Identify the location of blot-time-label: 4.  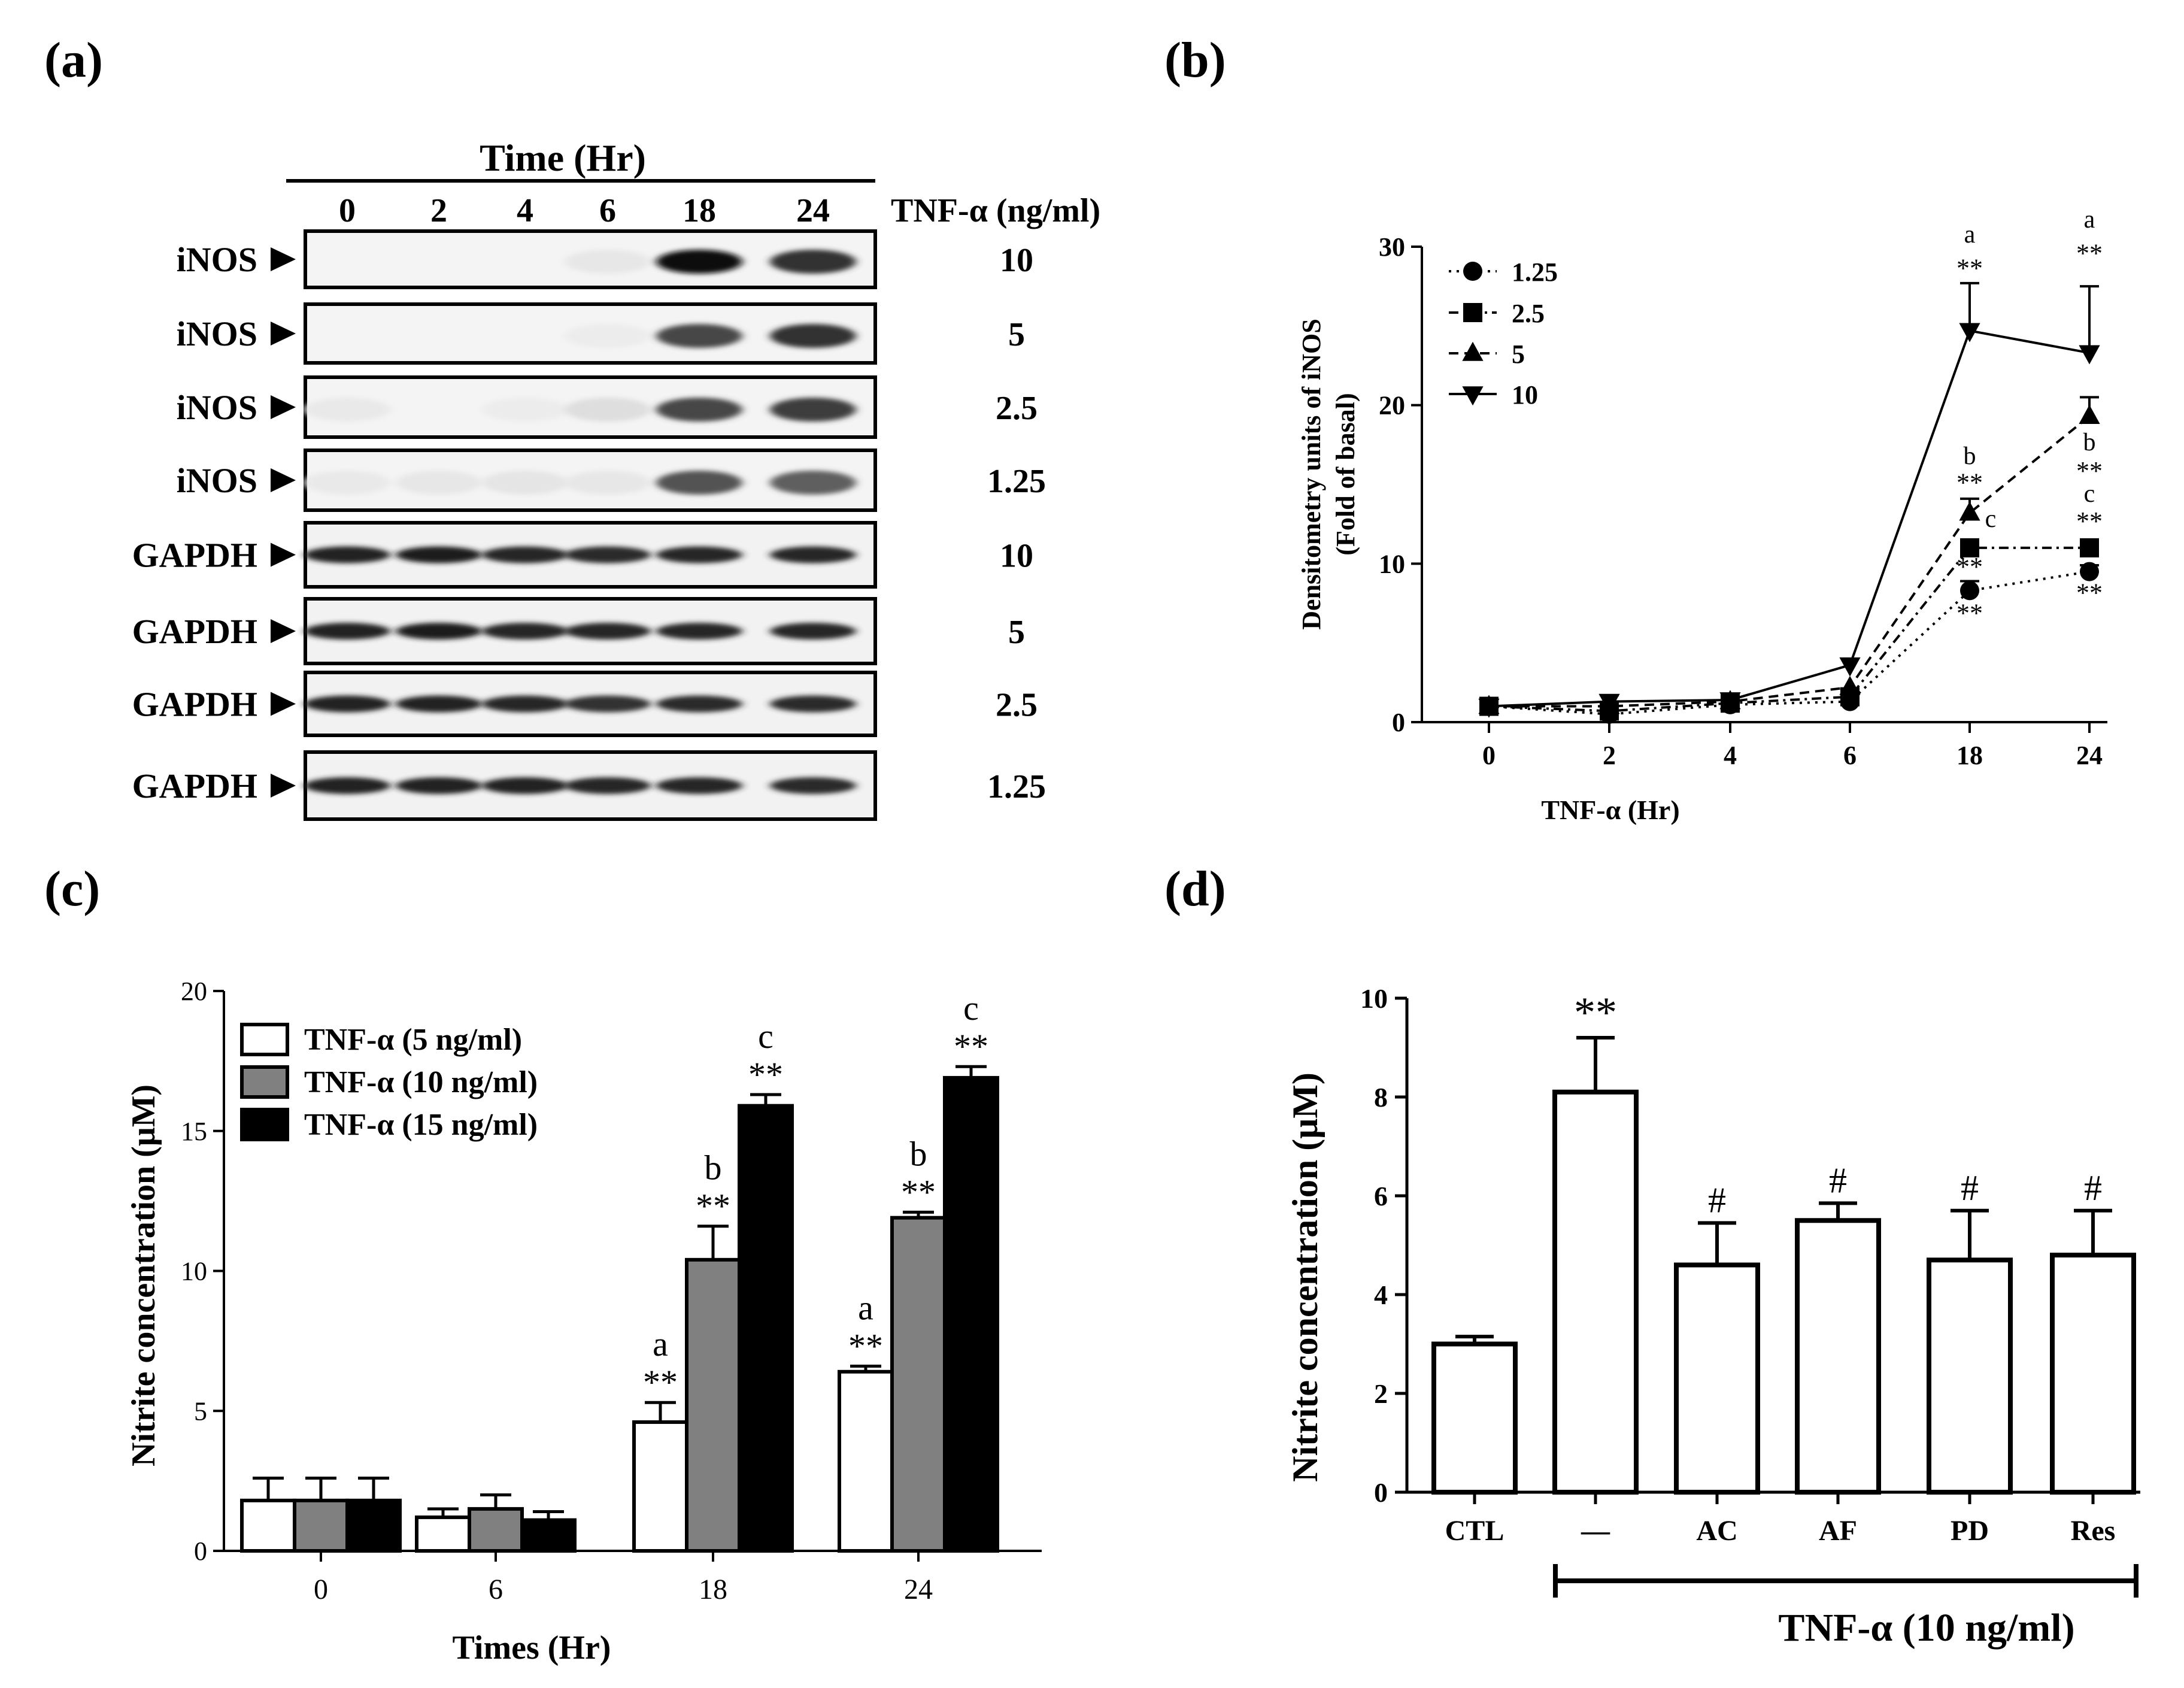
(525, 210).